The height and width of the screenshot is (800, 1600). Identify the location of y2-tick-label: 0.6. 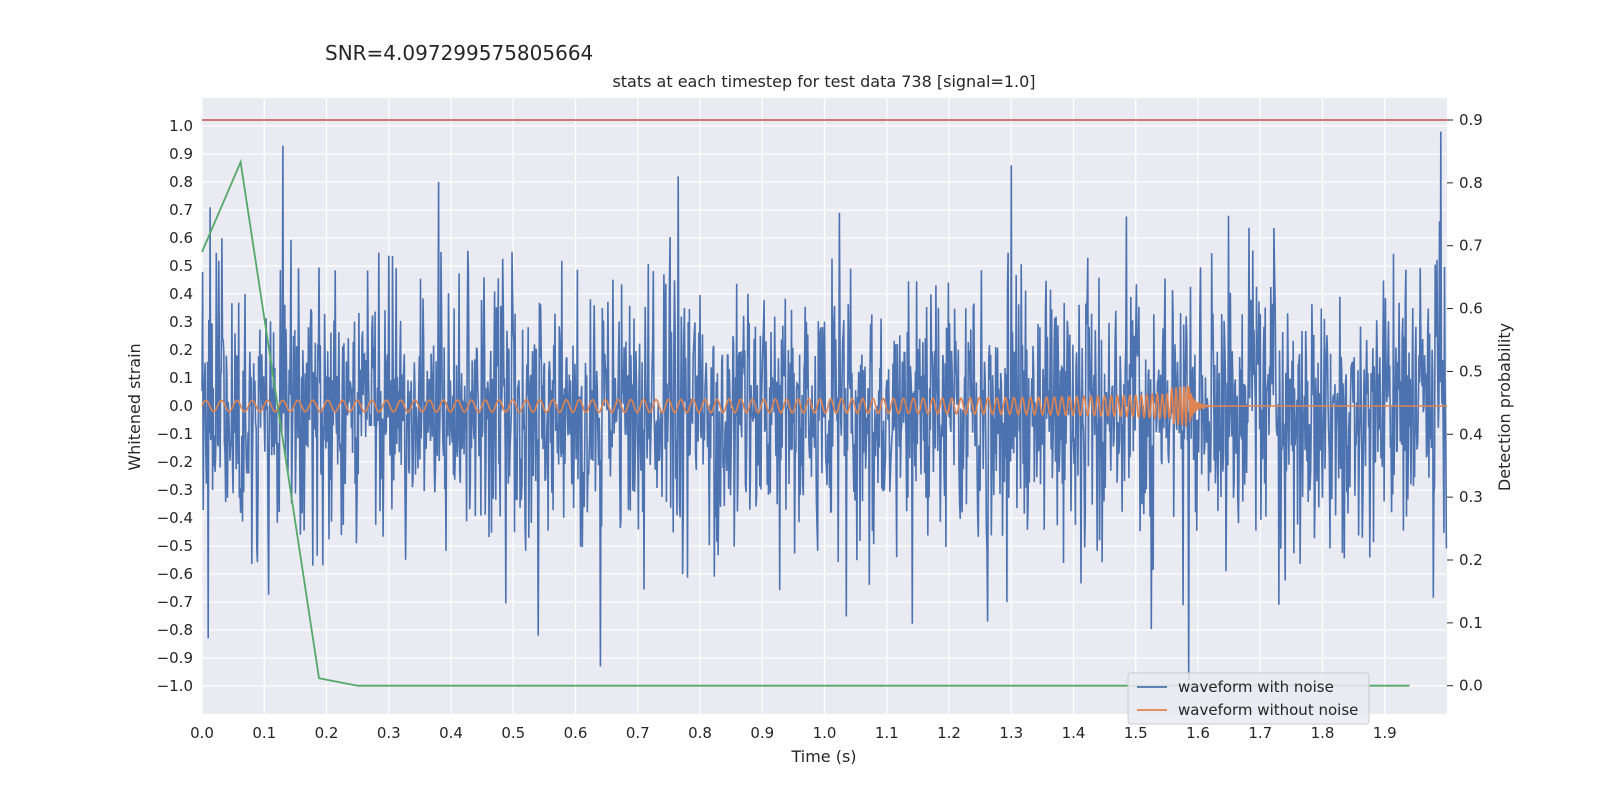
(1471, 309).